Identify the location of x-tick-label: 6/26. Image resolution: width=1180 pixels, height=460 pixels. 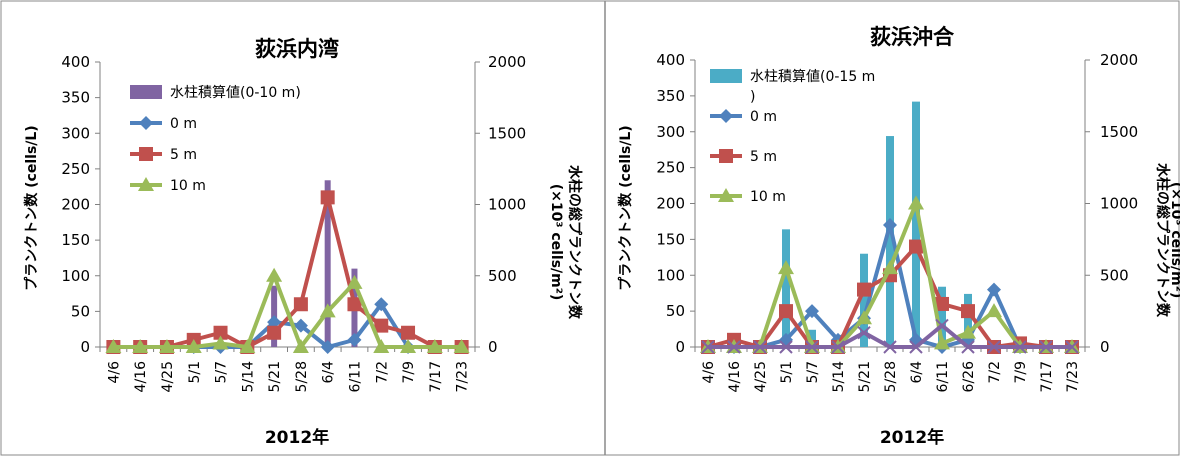
(969, 377).